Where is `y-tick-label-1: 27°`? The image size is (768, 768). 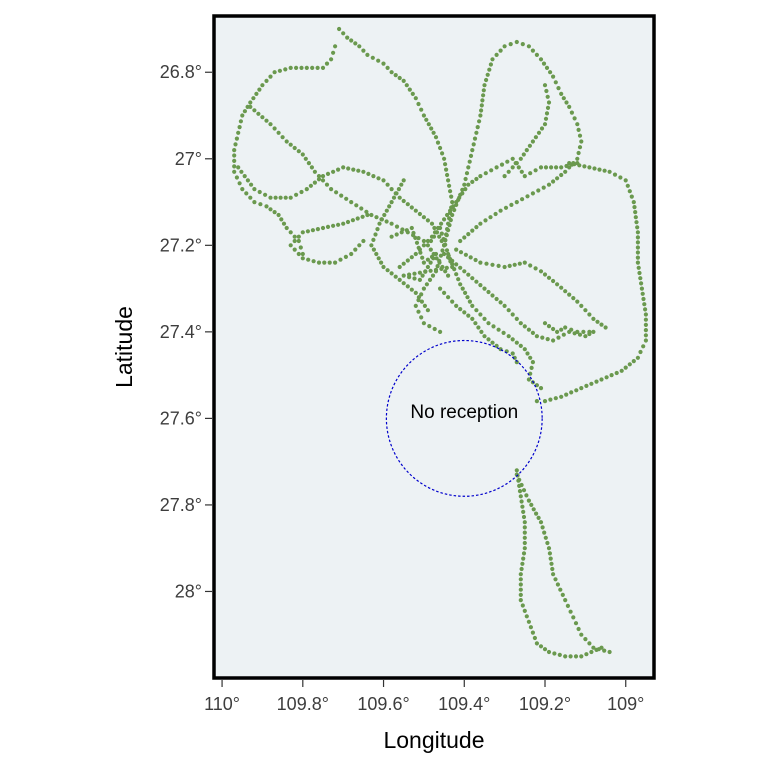
y-tick-label-1: 27° is located at coordinates (188, 159).